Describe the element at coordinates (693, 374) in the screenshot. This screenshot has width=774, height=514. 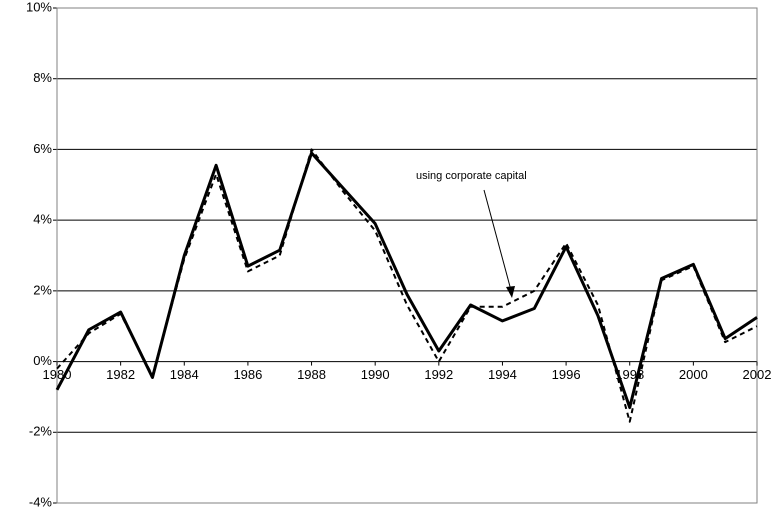
I see `x-tick-label: 2000` at that location.